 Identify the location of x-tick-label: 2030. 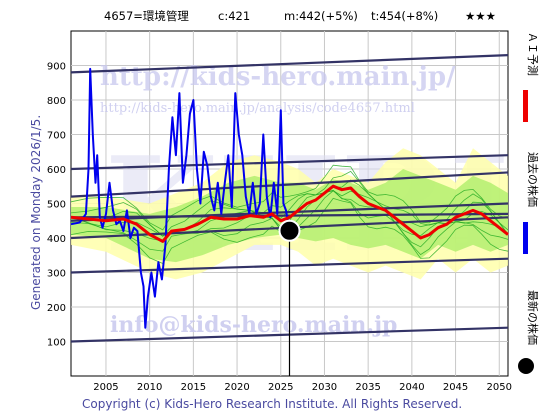
(324, 387).